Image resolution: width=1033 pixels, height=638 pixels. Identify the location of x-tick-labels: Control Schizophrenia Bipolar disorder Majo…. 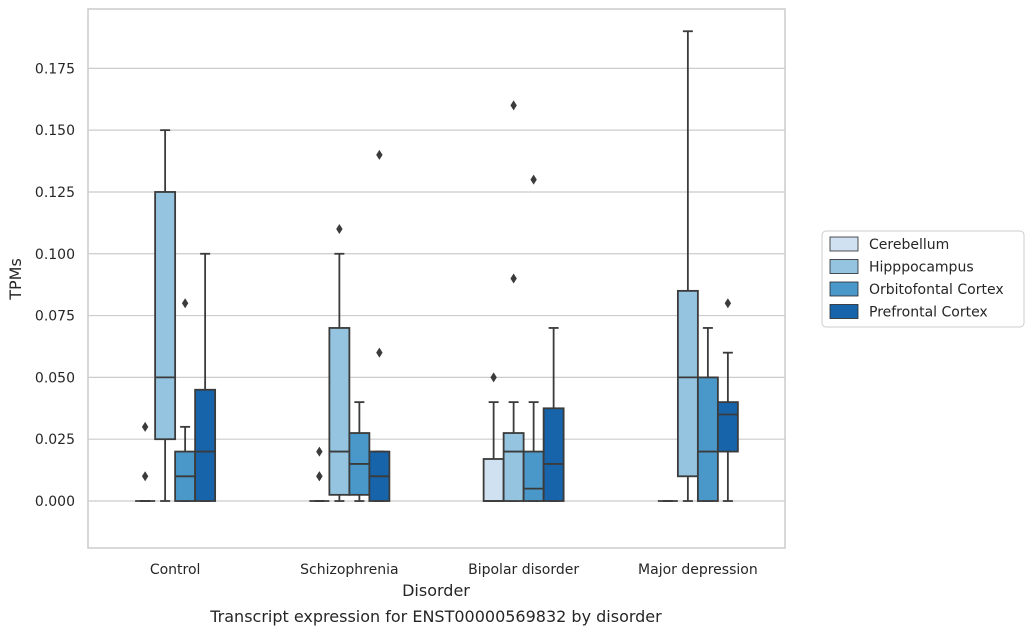
(454, 570).